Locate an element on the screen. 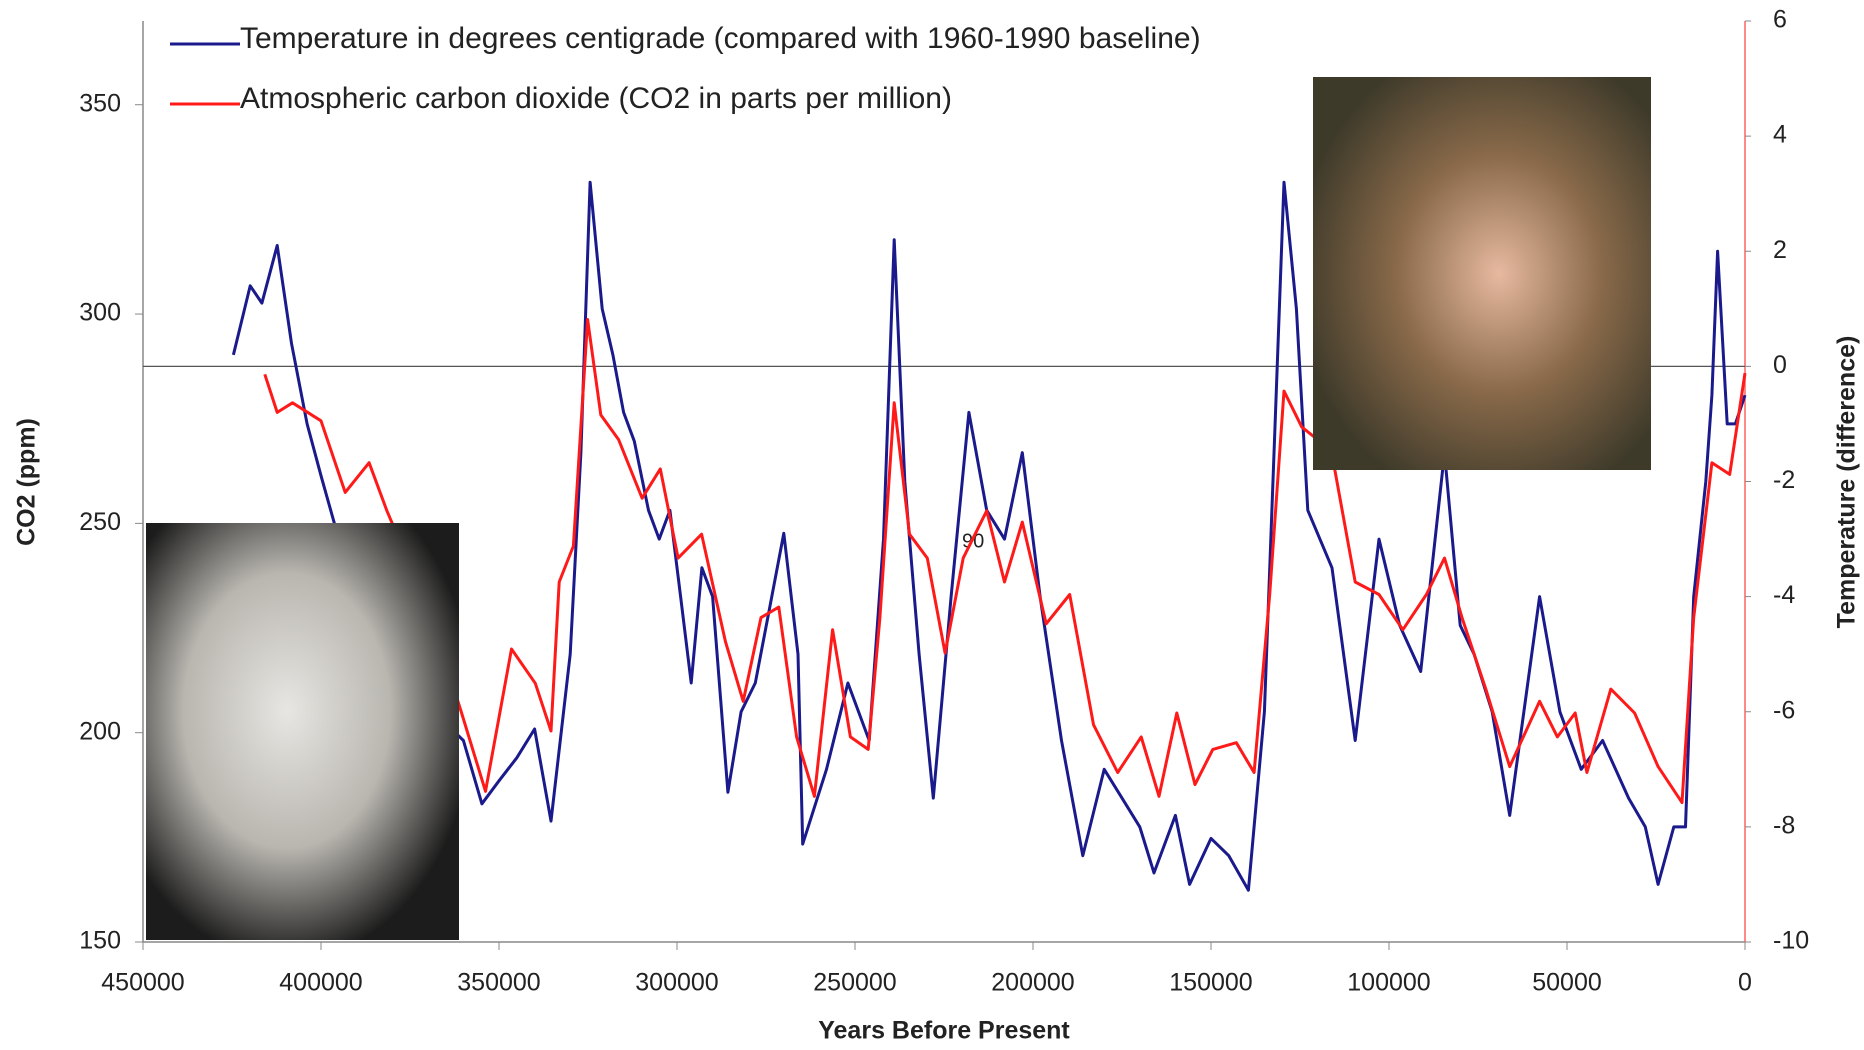 Image resolution: width=1864 pixels, height=1050 pixels. x-tick-label: 450000 is located at coordinates (142, 983).